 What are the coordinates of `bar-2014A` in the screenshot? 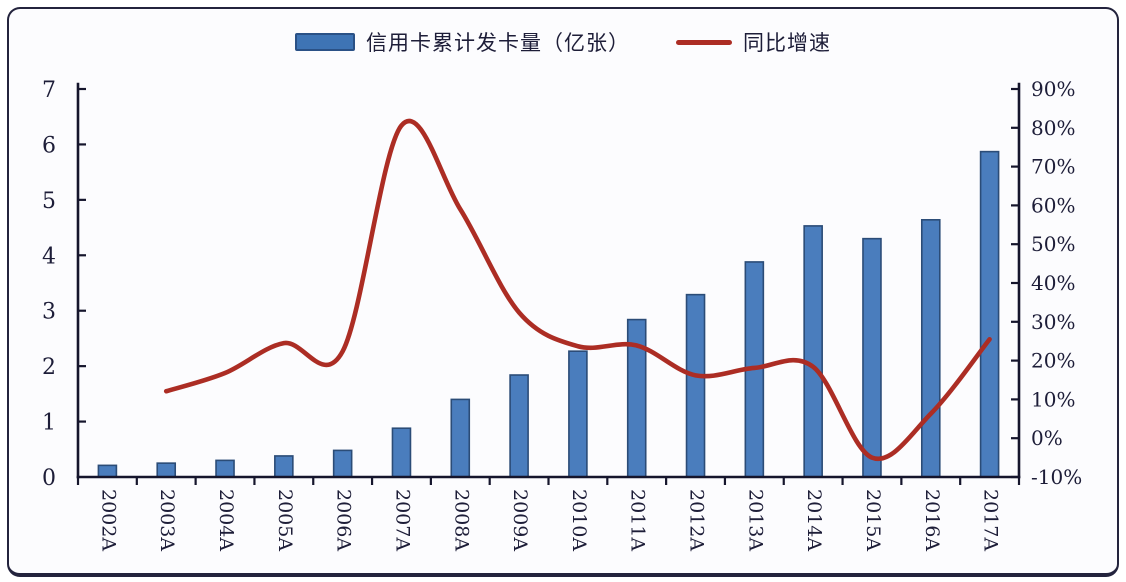 It's located at (813, 351).